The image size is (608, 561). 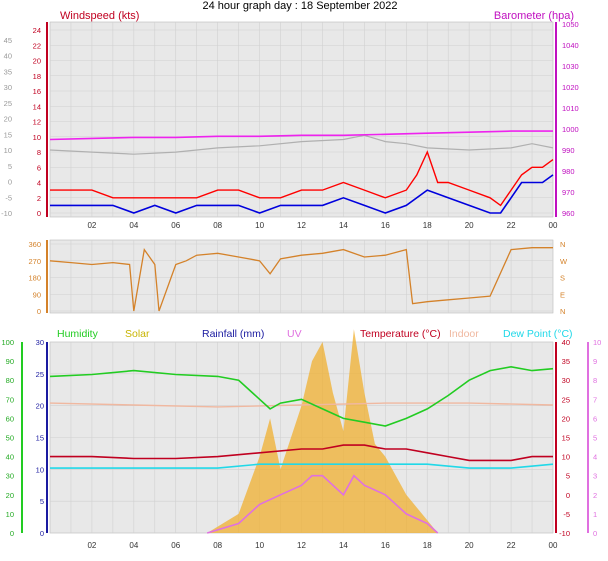 I want to click on secondary-tick-label: -10, so click(x=6, y=213).